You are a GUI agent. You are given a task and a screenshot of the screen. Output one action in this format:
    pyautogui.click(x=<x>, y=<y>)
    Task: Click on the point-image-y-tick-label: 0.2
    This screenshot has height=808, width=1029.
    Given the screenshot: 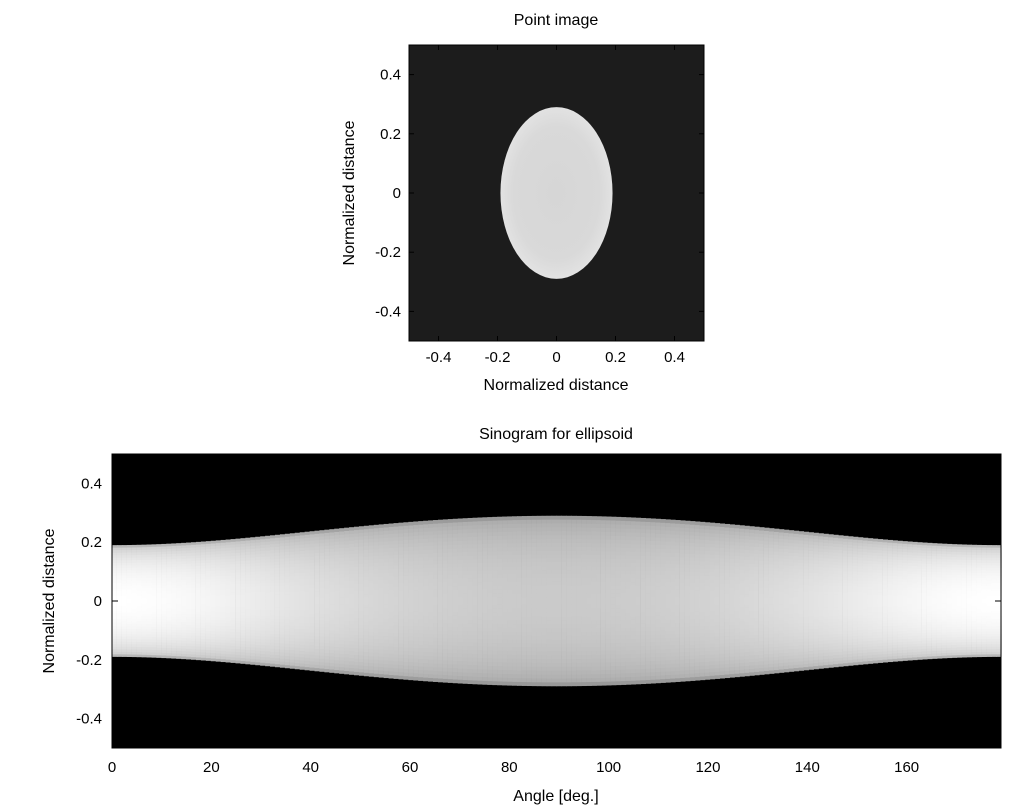 What is the action you would take?
    pyautogui.click(x=390, y=134)
    